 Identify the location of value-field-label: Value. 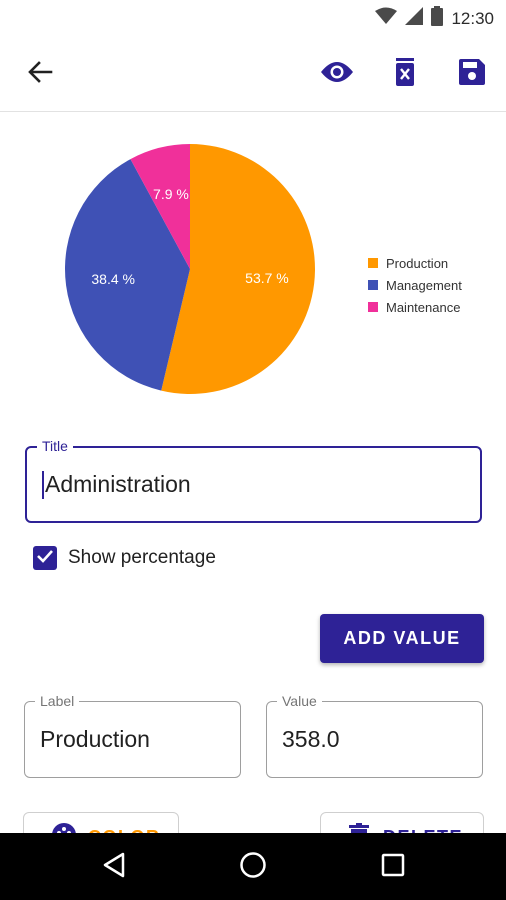
(299, 701).